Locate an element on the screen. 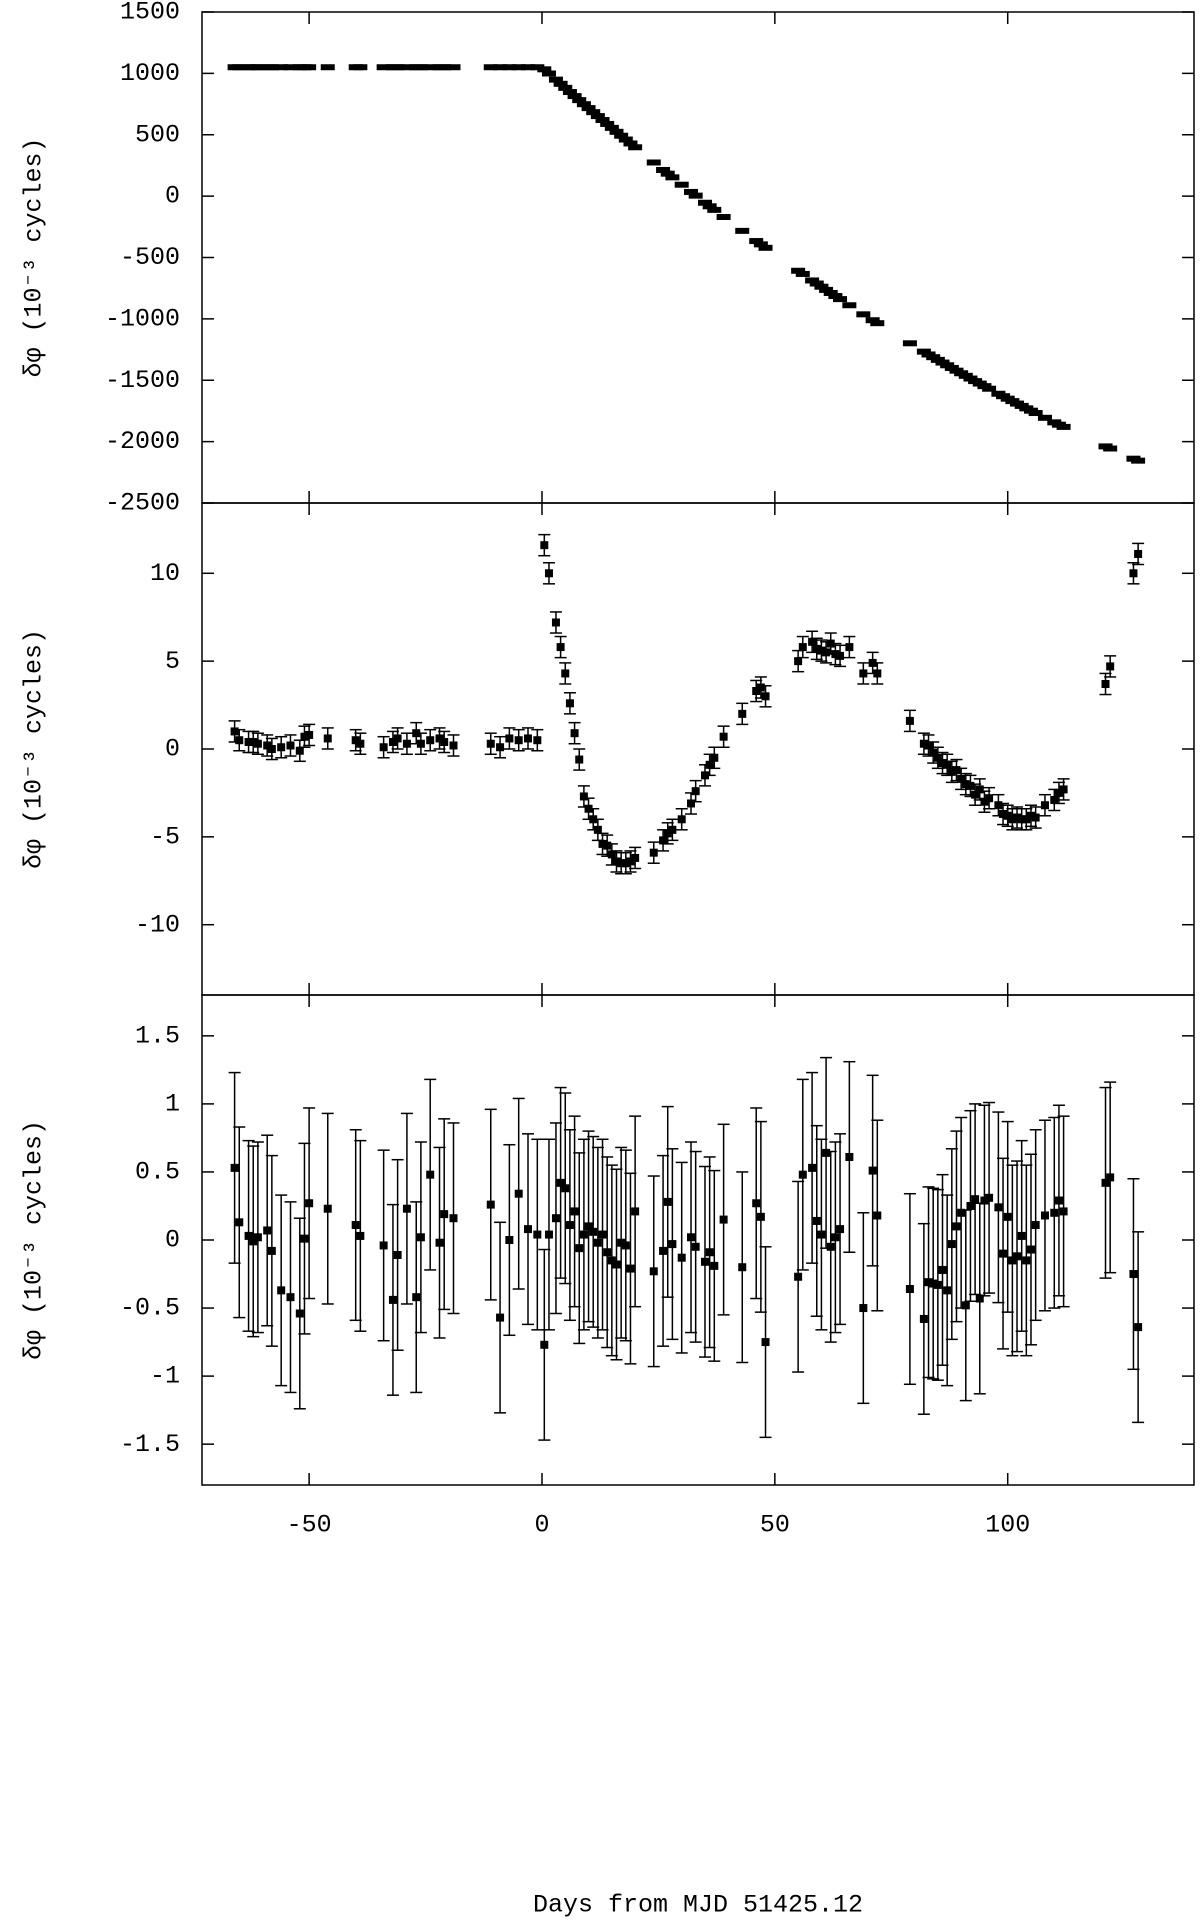 The image size is (1200, 1923). y-axis-label: δφ (10⁻³ cycles) is located at coordinates (34, 257).